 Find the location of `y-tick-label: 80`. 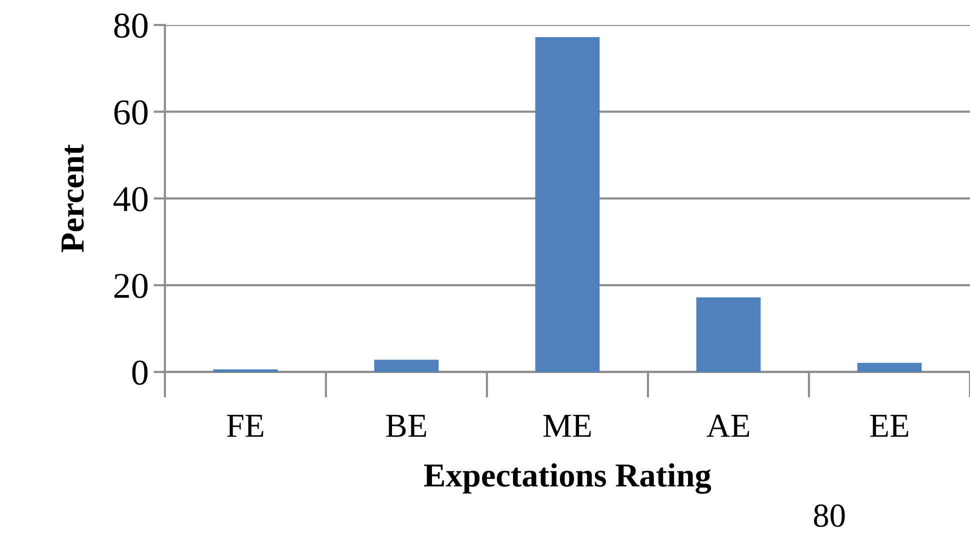

y-tick-label: 80 is located at coordinates (131, 25).